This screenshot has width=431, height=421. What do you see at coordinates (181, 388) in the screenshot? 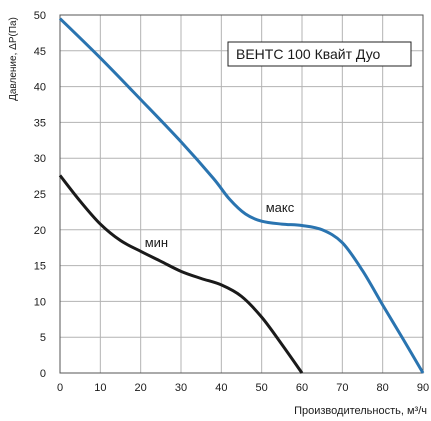
I see `x-tick-label: 30` at bounding box center [181, 388].